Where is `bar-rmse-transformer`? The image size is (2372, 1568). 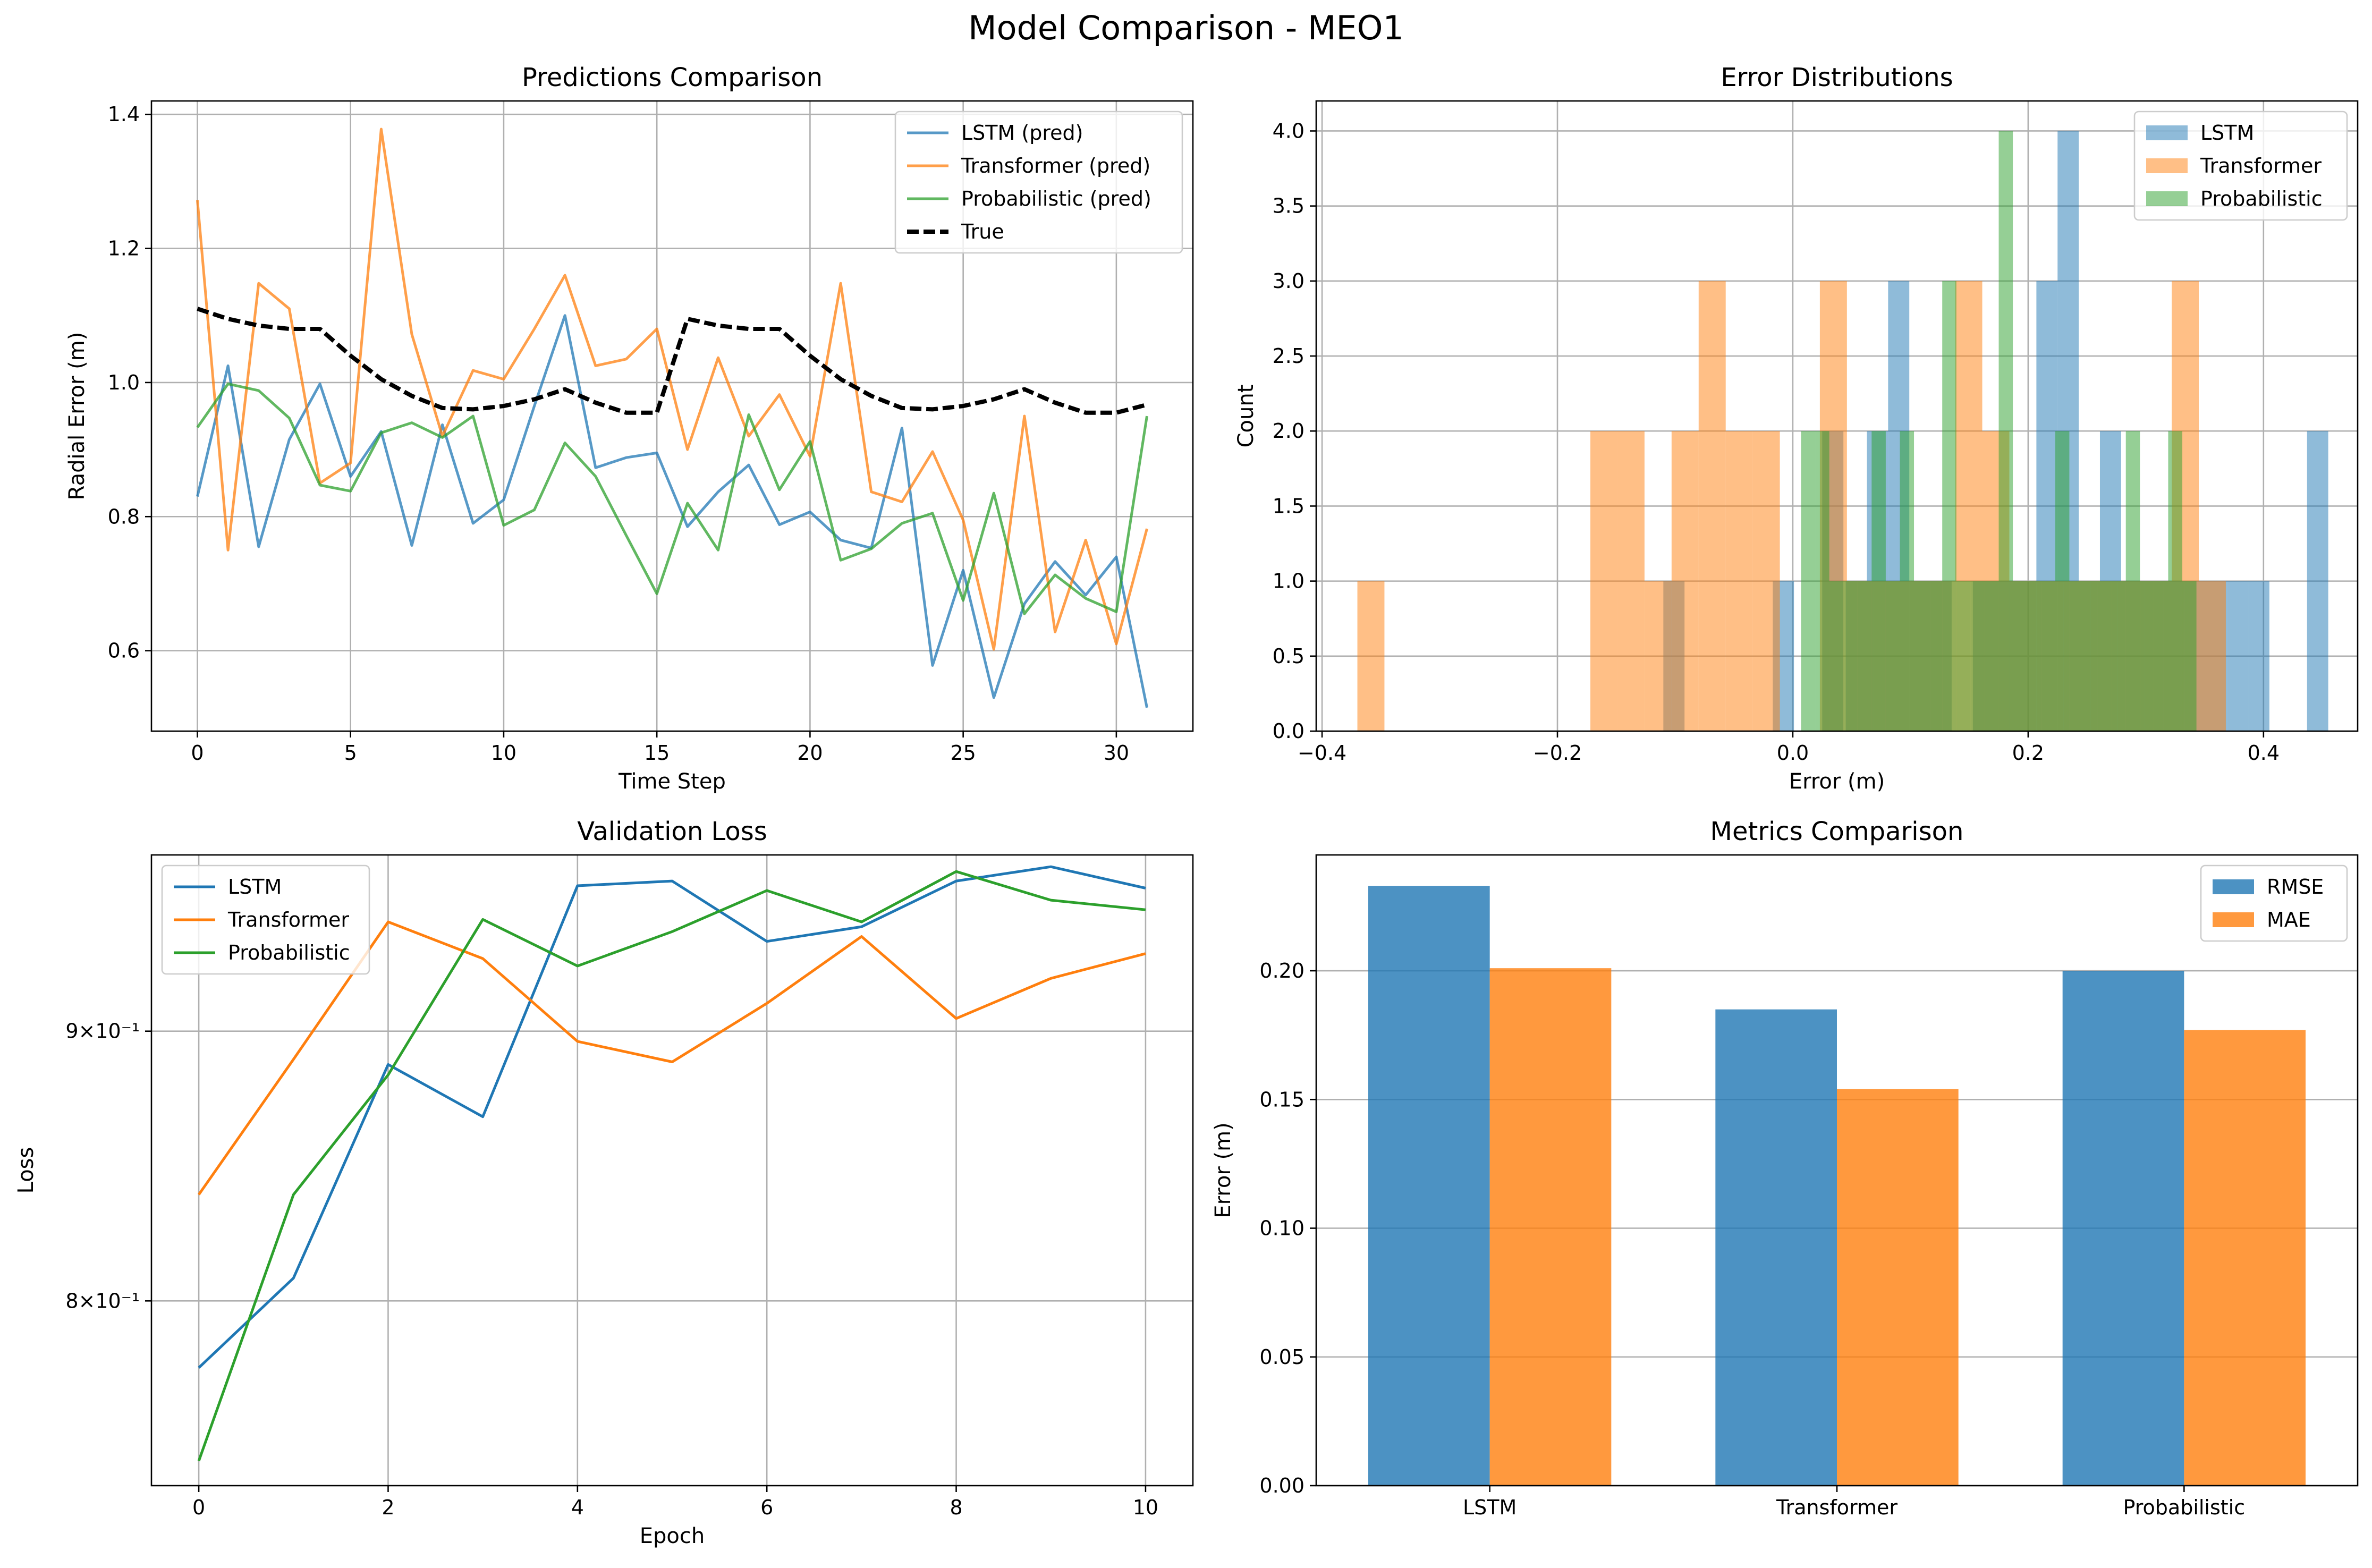 bar-rmse-transformer is located at coordinates (1776, 1247).